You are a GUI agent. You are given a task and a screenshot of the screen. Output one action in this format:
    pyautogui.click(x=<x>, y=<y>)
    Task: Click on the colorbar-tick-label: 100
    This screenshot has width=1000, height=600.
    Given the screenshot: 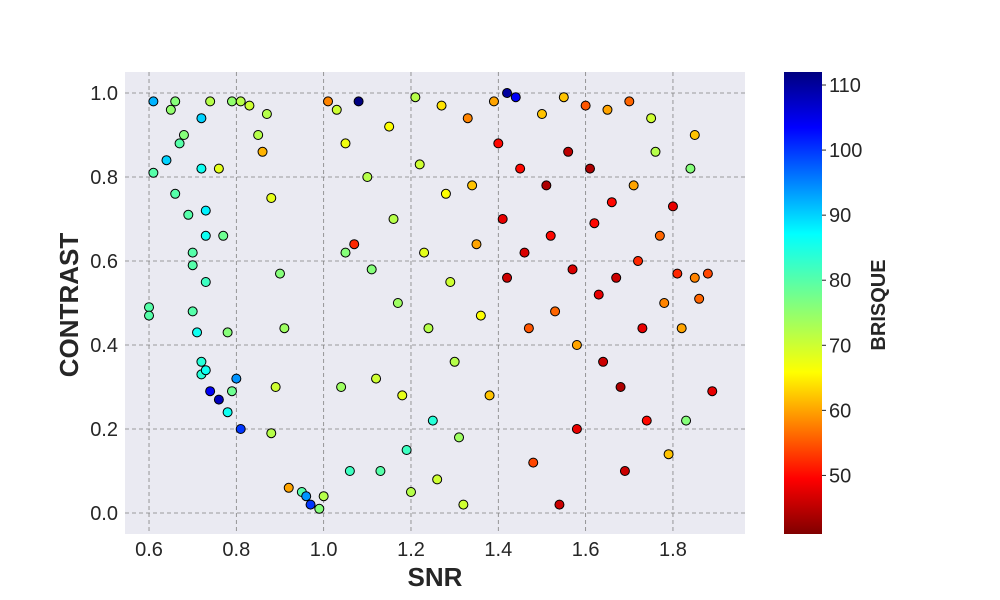 What is the action you would take?
    pyautogui.click(x=845, y=151)
    